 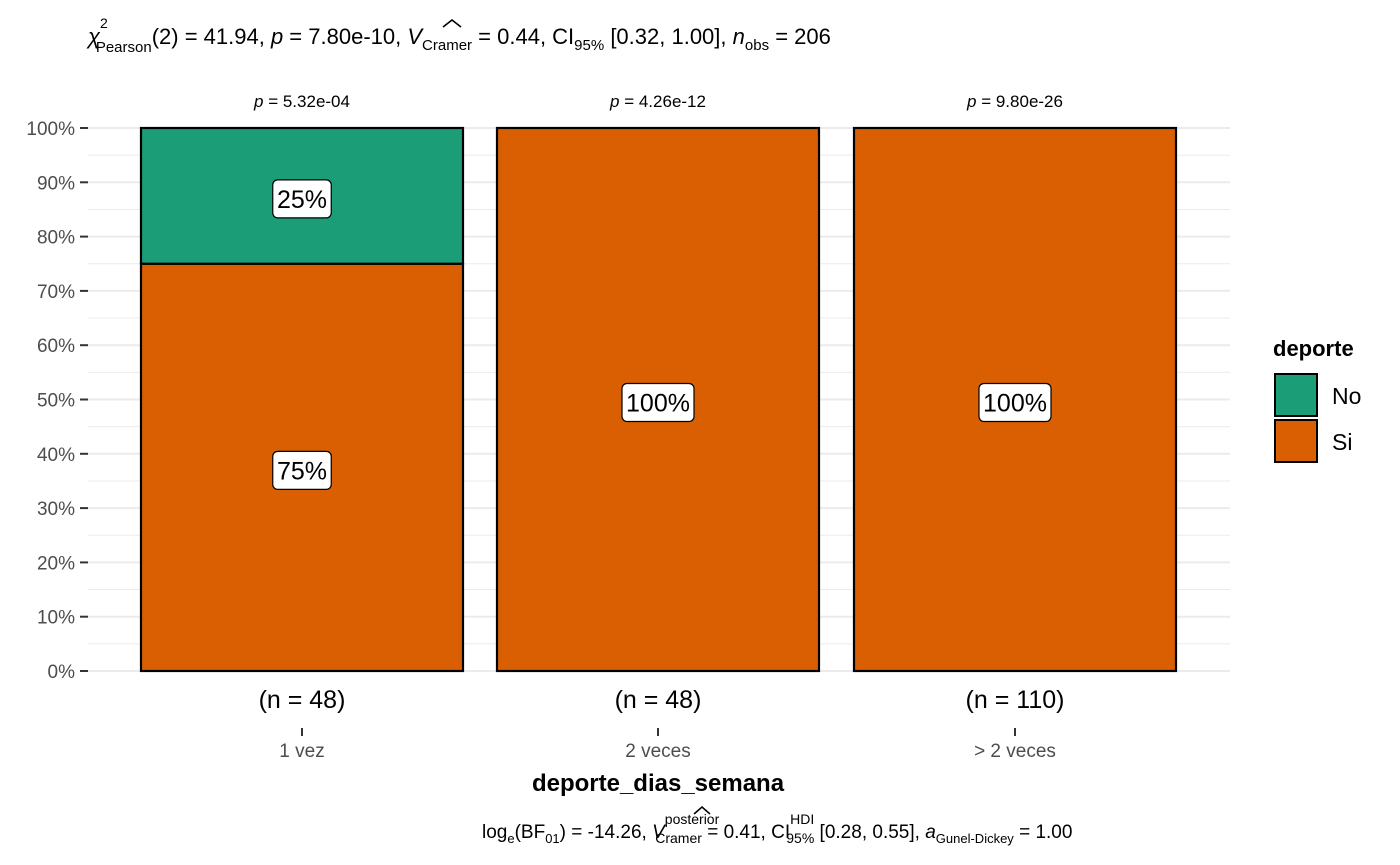 I want to click on p-value-label: p = 9.80e-26, so click(x=1014, y=101).